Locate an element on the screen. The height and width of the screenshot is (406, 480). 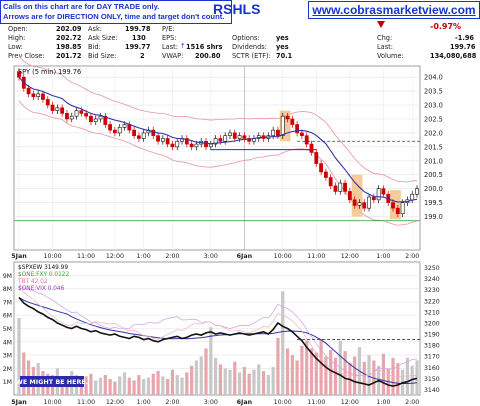
volume-tick-label: 1M is located at coordinates (7, 382).